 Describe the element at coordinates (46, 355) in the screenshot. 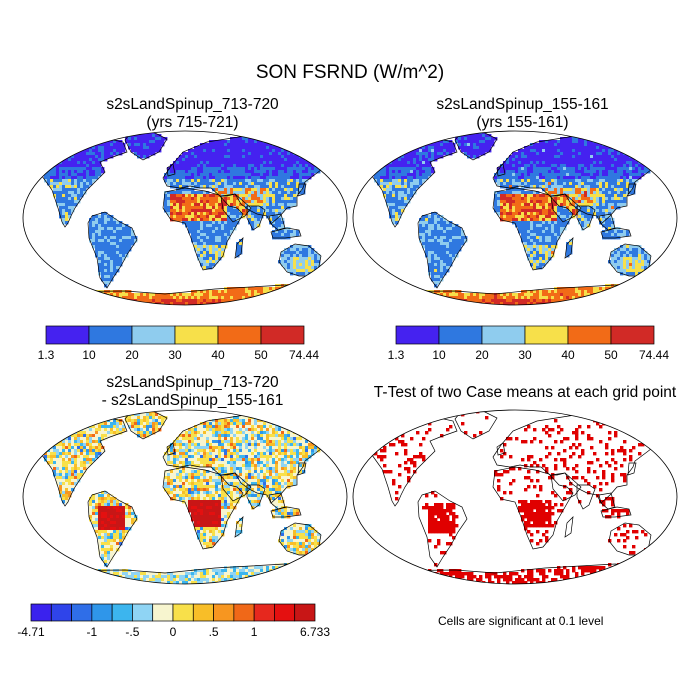

I see `colorbar-case1-tick-label: 1.3` at that location.